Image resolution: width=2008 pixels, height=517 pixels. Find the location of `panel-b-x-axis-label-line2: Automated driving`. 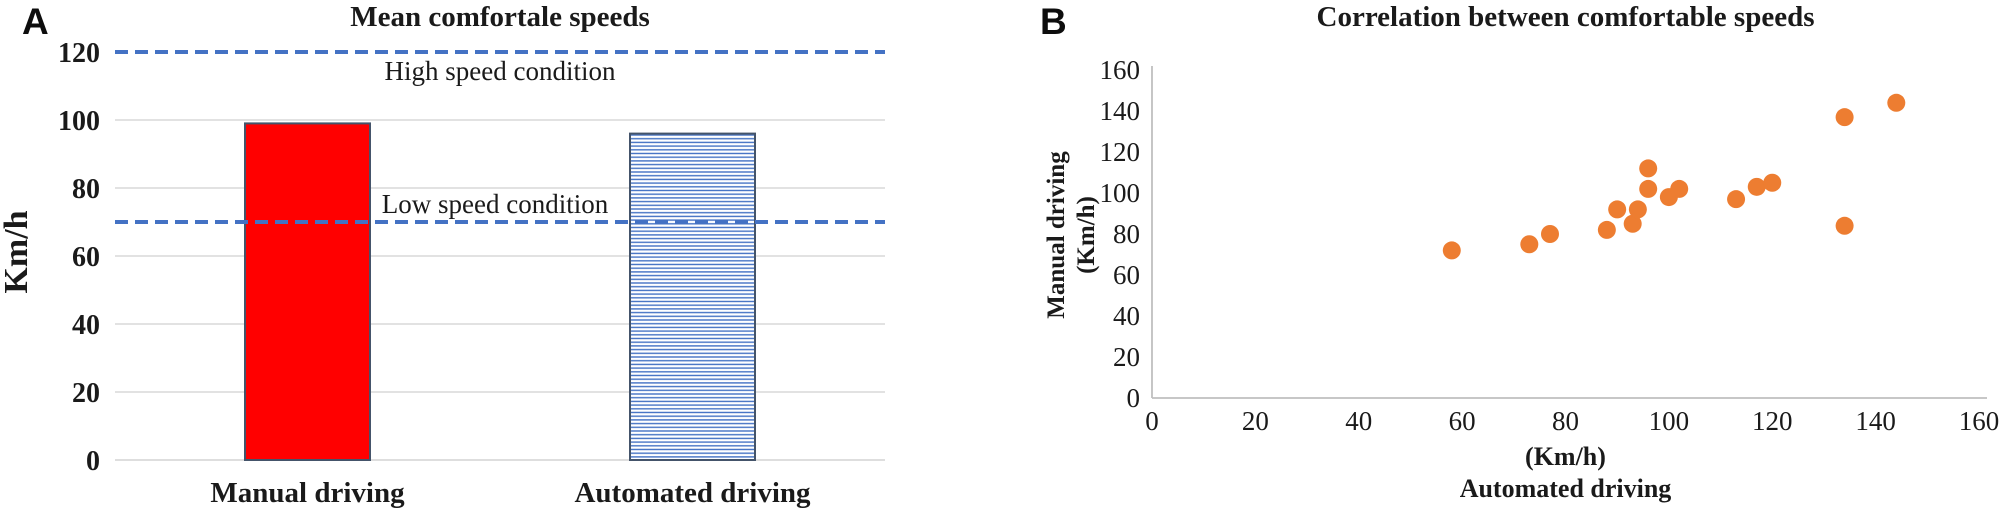

panel-b-x-axis-label-line2: Automated driving is located at coordinates (1565, 488).